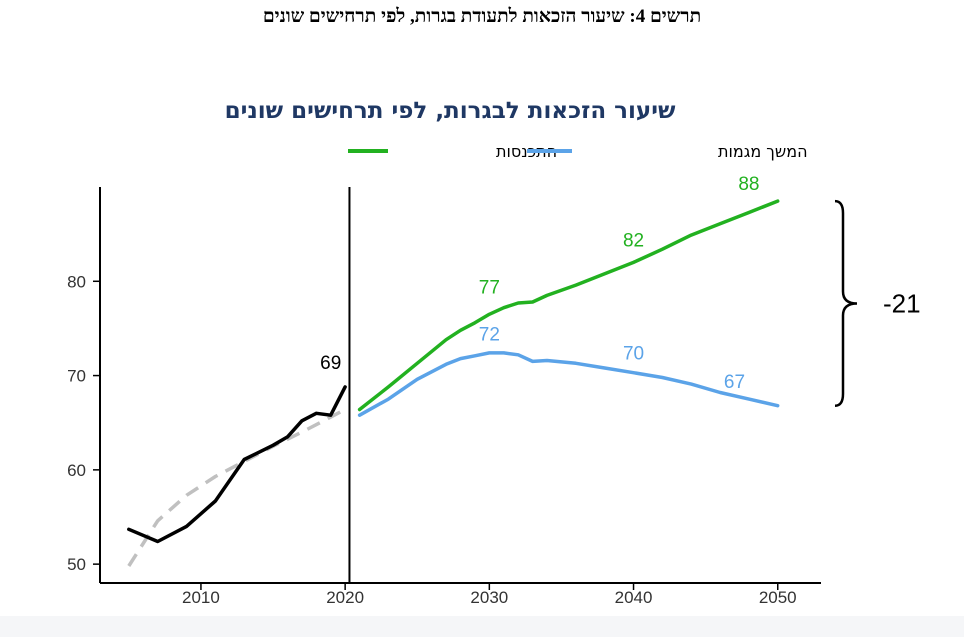 The height and width of the screenshot is (637, 964). Describe the element at coordinates (763, 151) in the screenshot. I see `legend-label: המשך מגמות` at that location.